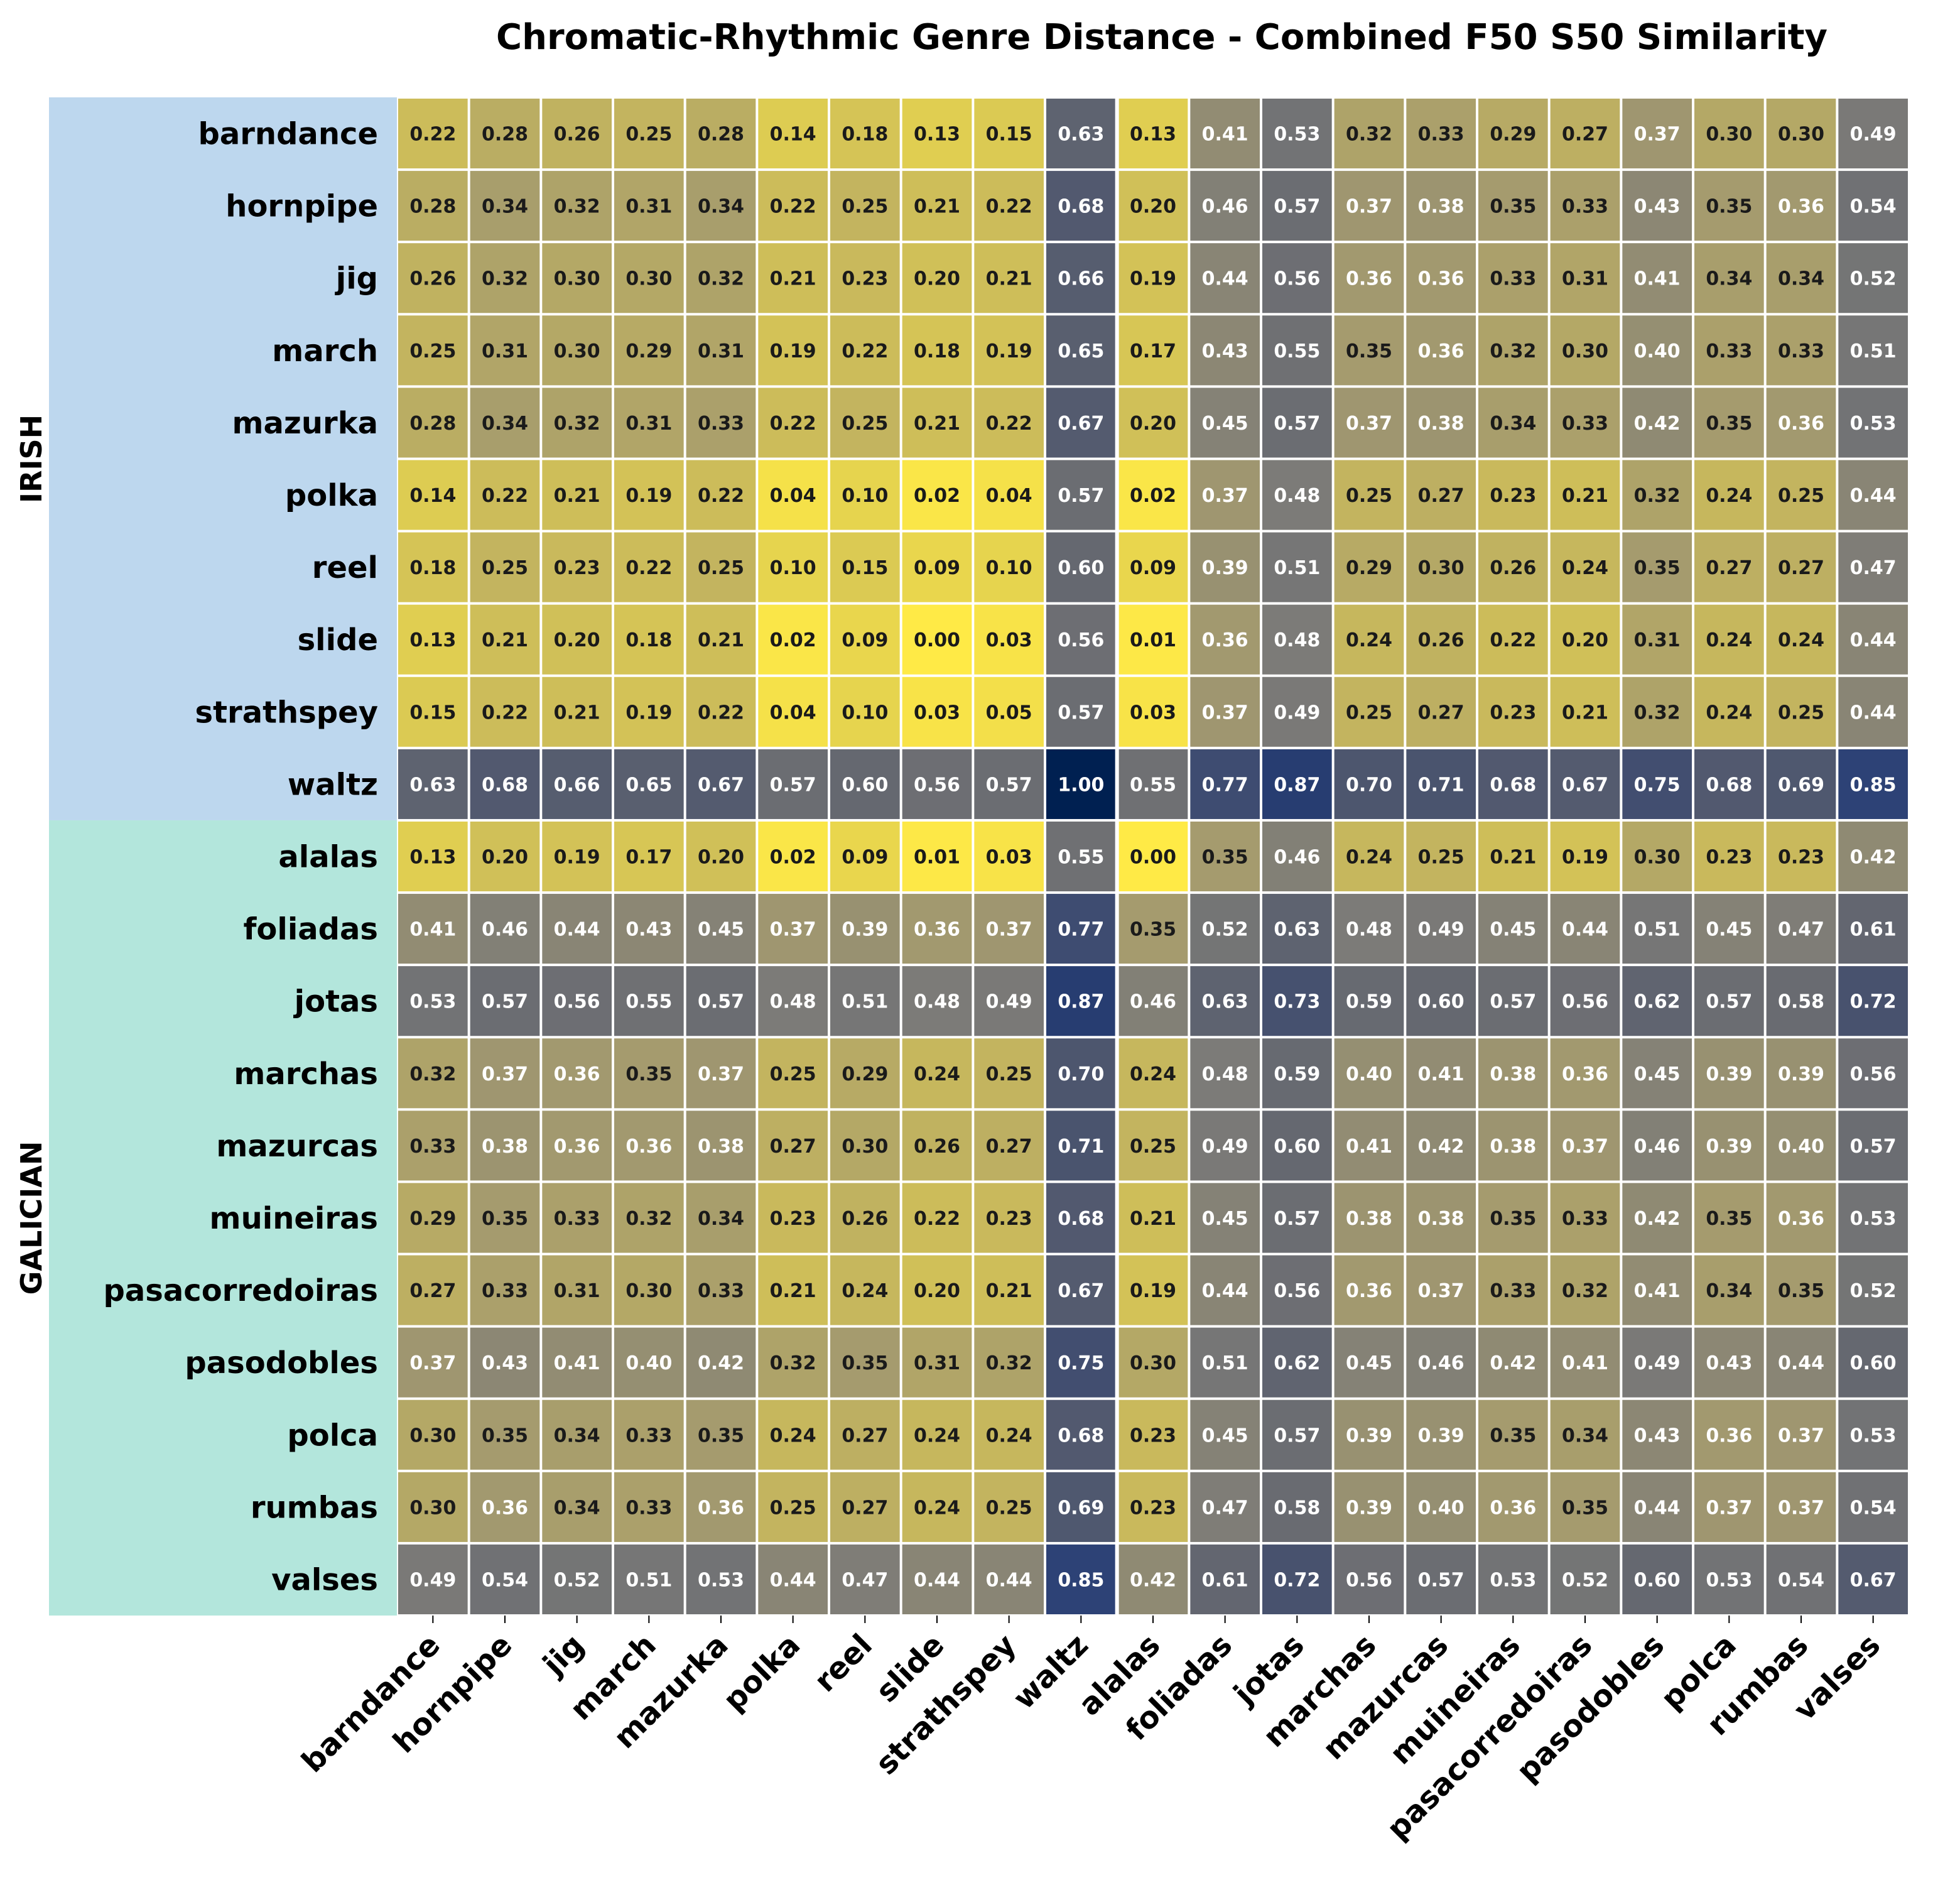 This screenshot has height=1885, width=1960. I want to click on cell-value-label: 0.54, so click(1801, 1580).